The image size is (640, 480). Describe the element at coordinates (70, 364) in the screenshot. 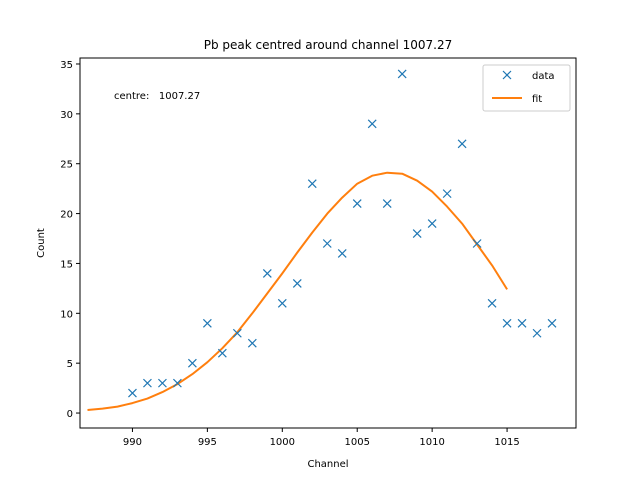

I see `y-tick-label: 5` at that location.